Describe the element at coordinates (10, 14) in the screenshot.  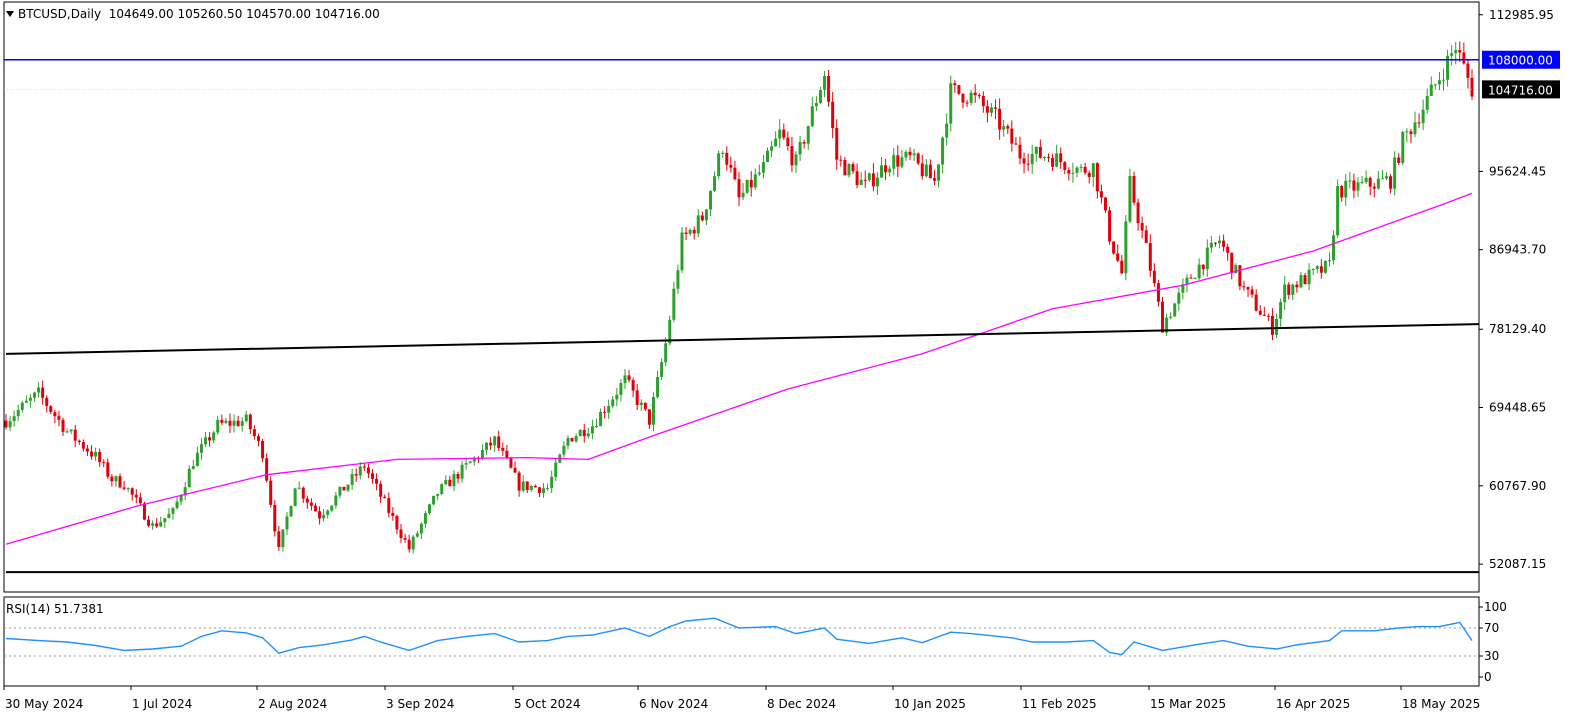
I see `collapse-triangle-icon` at that location.